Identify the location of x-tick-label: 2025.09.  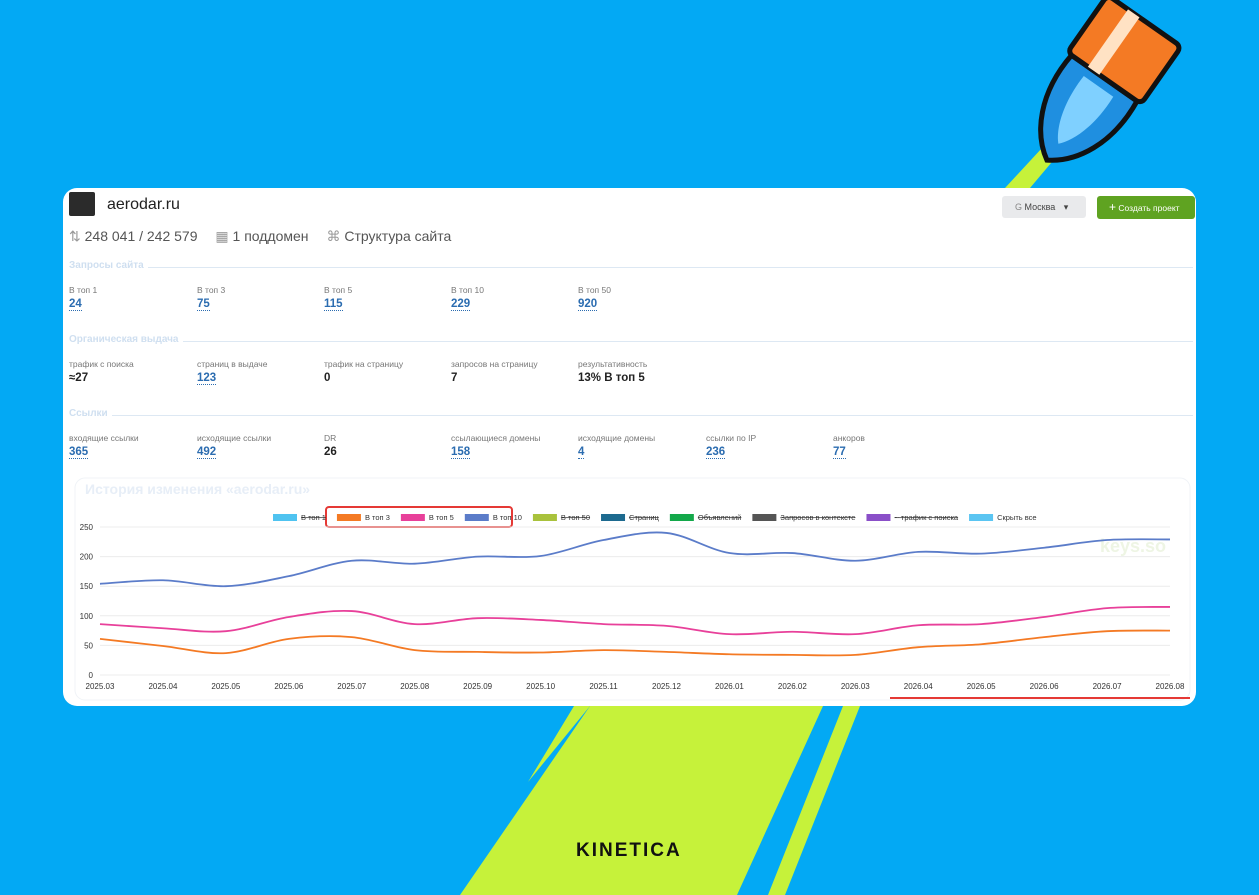
(477, 686).